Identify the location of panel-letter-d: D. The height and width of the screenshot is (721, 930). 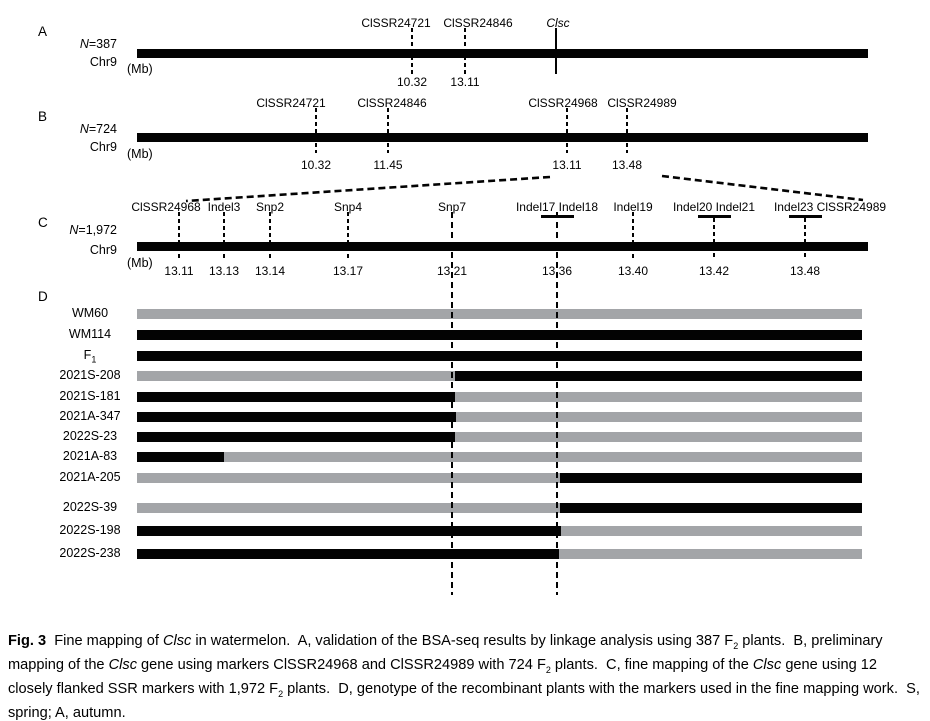
(43, 296).